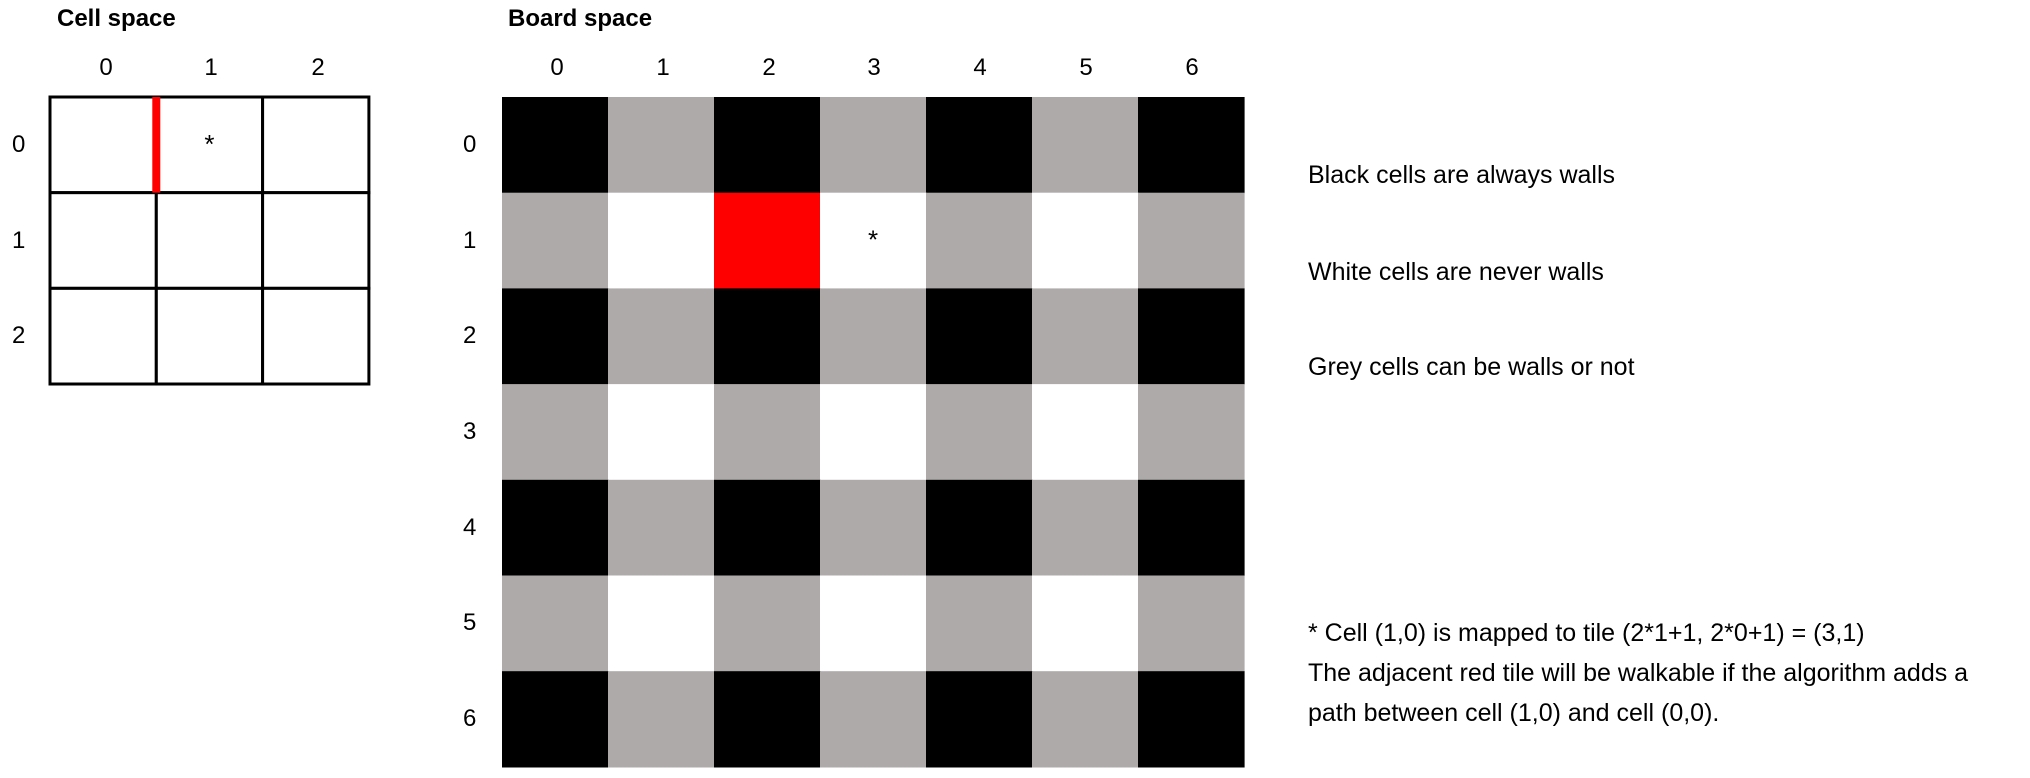 This screenshot has height=778, width=2030. What do you see at coordinates (470, 718) in the screenshot?
I see `board-row-label-6: 6` at bounding box center [470, 718].